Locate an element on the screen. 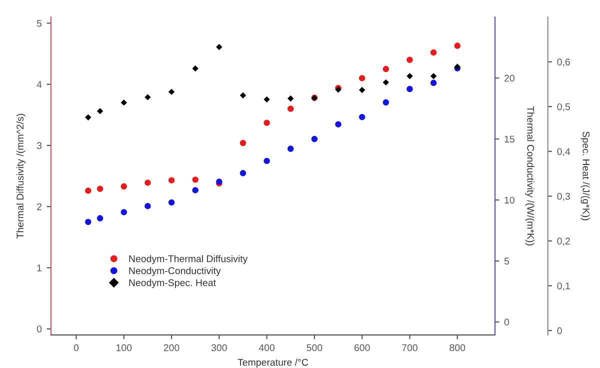 This screenshot has width=600, height=368. legend-label: Neodym-Thermal Diffusivity is located at coordinates (188, 259).